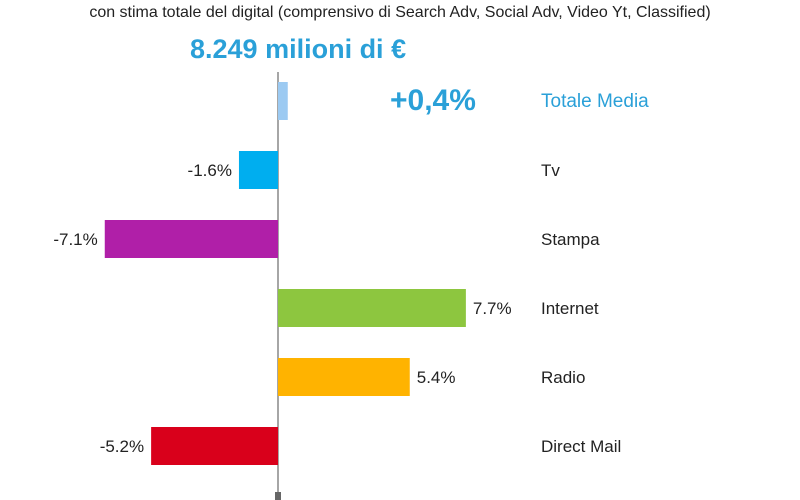 The width and height of the screenshot is (800, 500). What do you see at coordinates (581, 446) in the screenshot?
I see `category-label-direct-mail: Direct Mail` at bounding box center [581, 446].